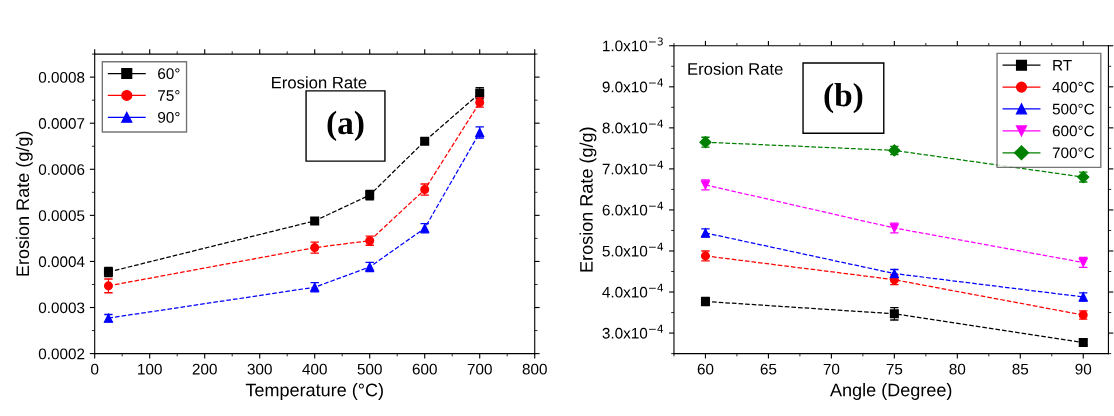  Describe the element at coordinates (369, 369) in the screenshot. I see `x-tick-label: 500` at that location.